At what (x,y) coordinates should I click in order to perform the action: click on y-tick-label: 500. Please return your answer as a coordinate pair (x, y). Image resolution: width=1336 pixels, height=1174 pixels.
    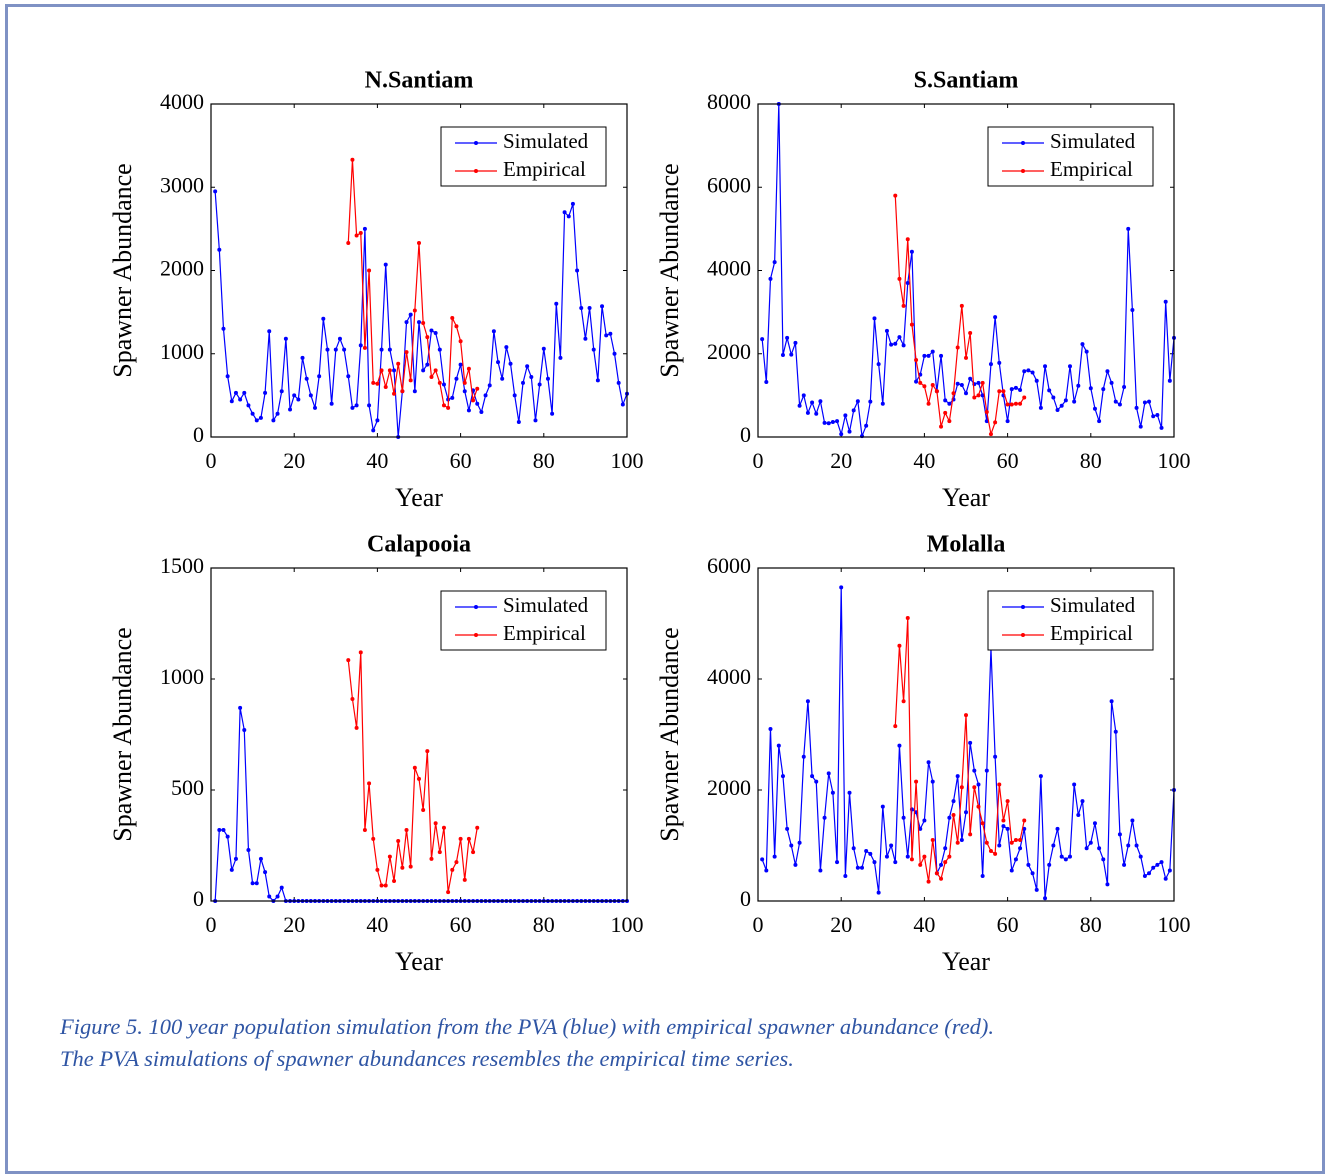
    Looking at the image, I should click on (187, 787).